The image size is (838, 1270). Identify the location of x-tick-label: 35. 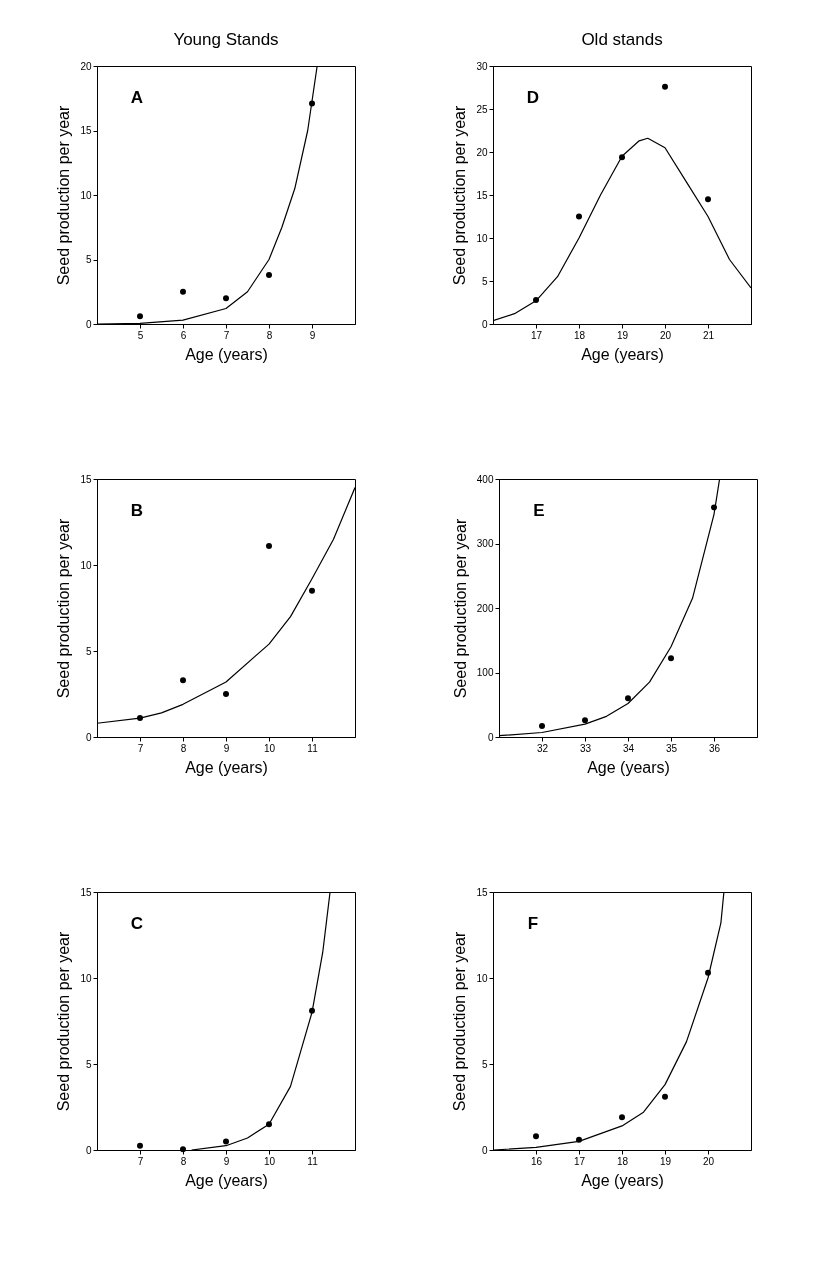
(671, 748).